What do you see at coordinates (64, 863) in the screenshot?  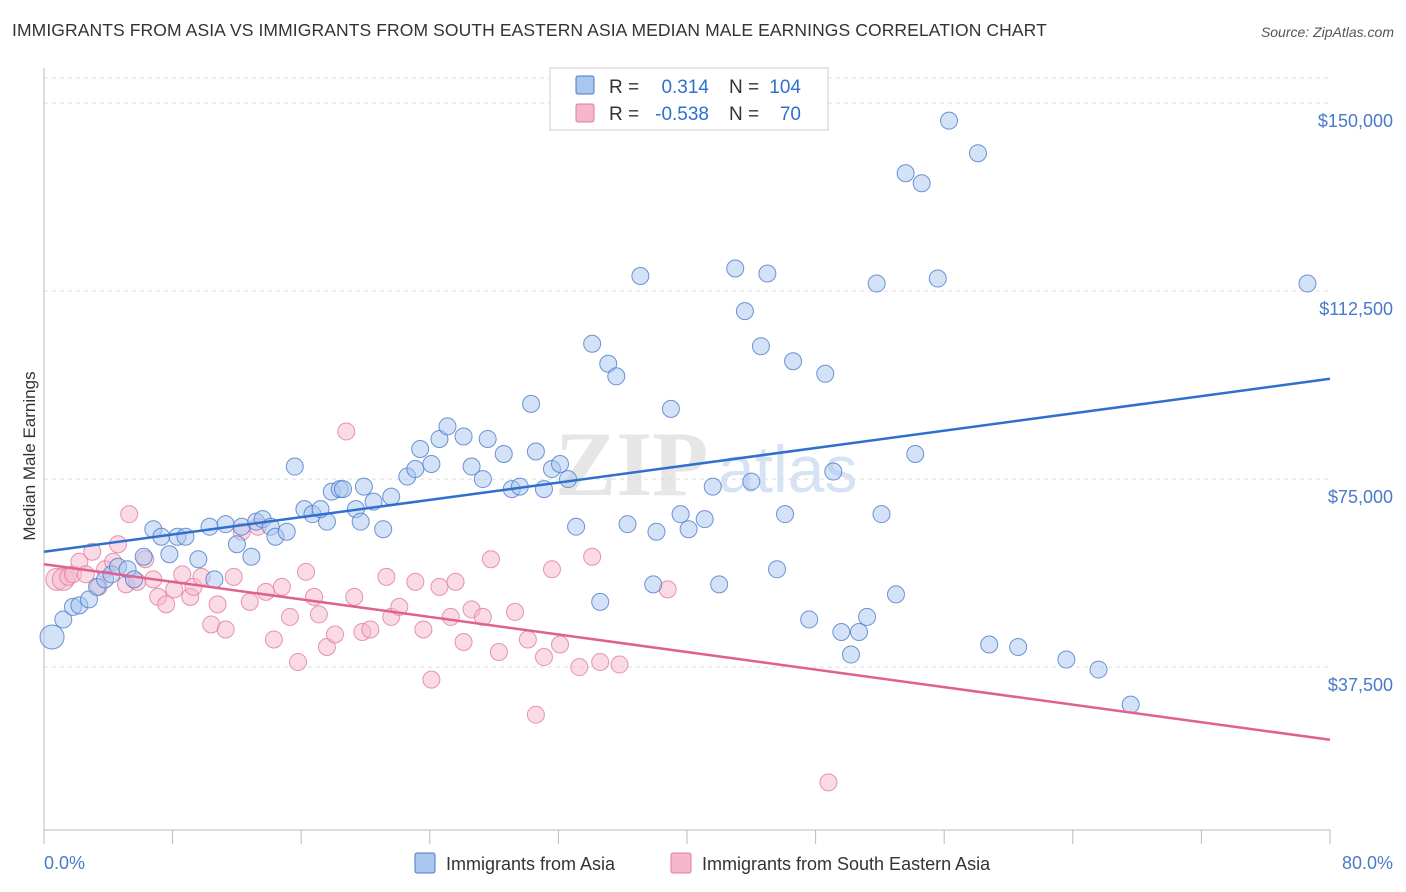 I see `x-tick-label-0: 0.0%` at bounding box center [64, 863].